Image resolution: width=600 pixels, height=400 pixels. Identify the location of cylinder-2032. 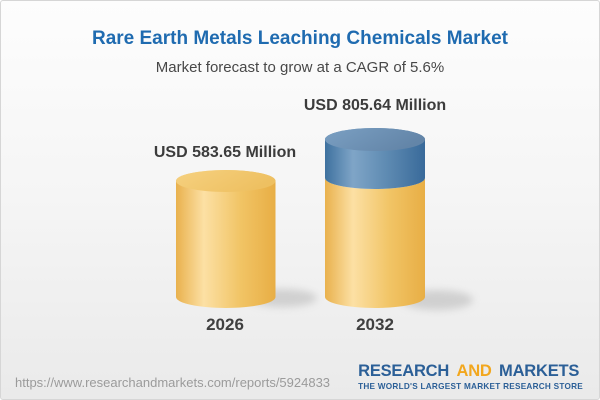
(375, 218).